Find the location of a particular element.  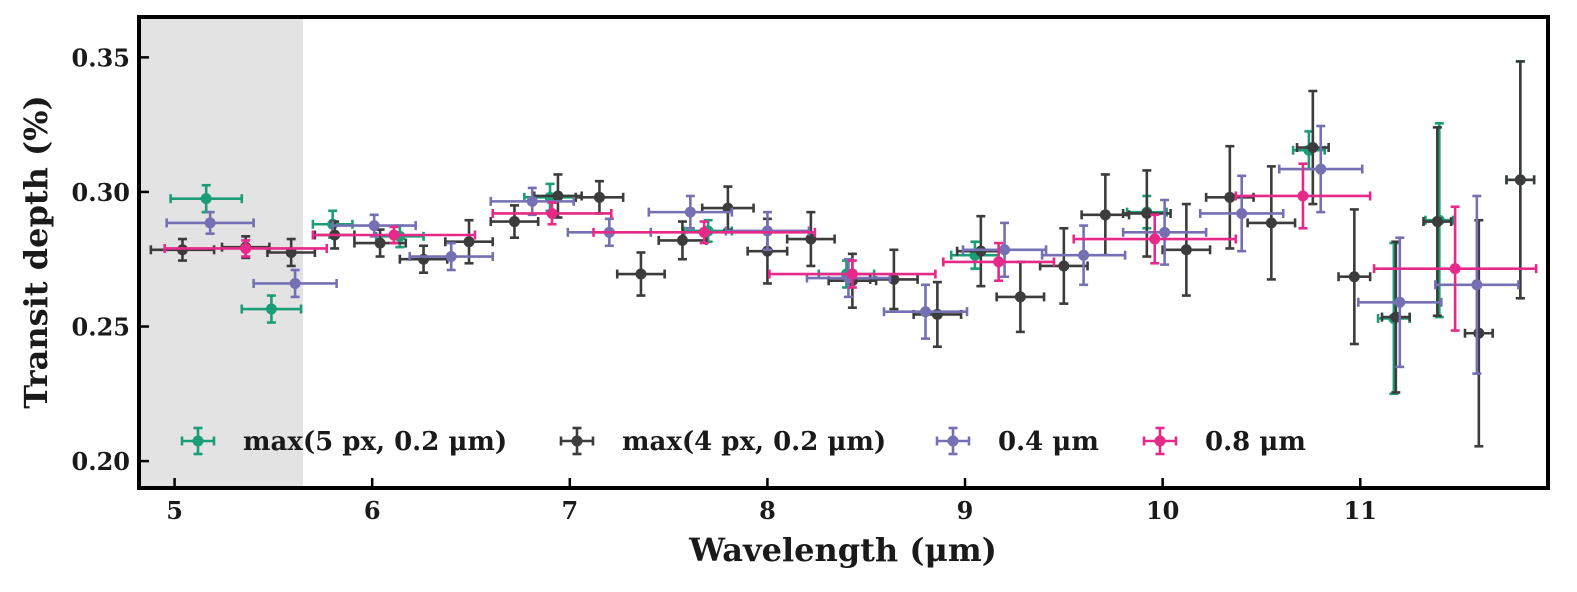

x-tick-label: 5 is located at coordinates (174, 510).